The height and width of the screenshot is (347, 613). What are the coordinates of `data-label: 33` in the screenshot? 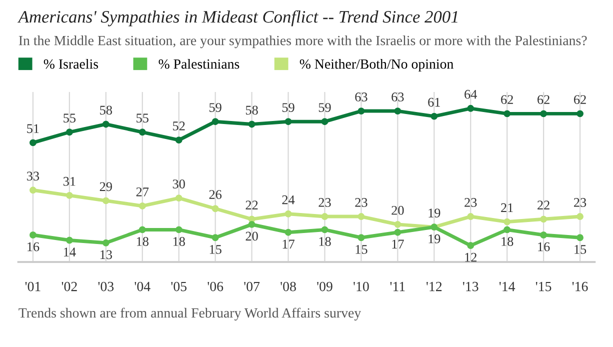 It's located at (33, 176).